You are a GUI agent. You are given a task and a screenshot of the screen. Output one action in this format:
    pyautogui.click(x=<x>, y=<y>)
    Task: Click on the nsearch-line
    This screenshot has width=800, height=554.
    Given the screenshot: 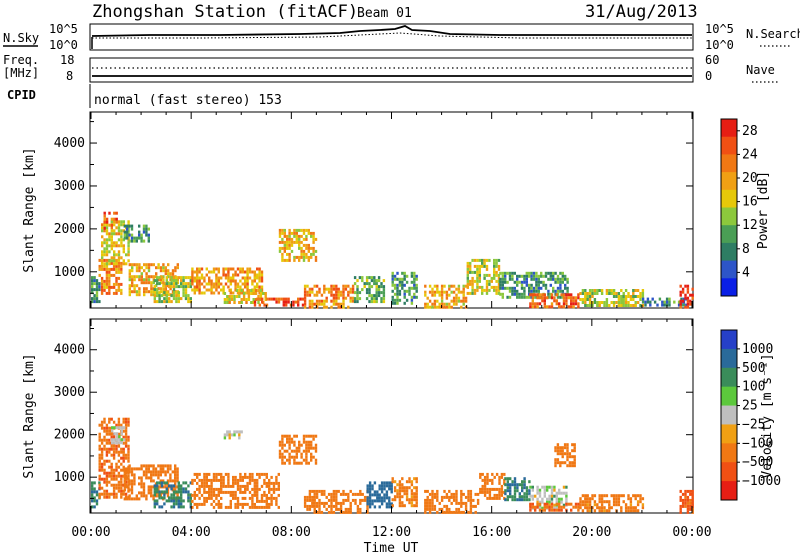 What is the action you would take?
    pyautogui.click(x=392, y=35)
    